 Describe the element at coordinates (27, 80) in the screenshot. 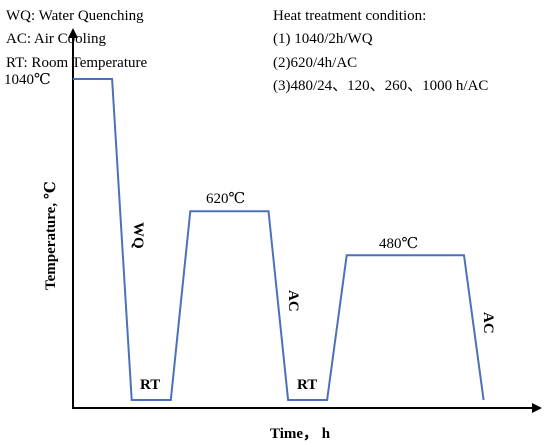

I see `label-1040: 1040℃` at that location.